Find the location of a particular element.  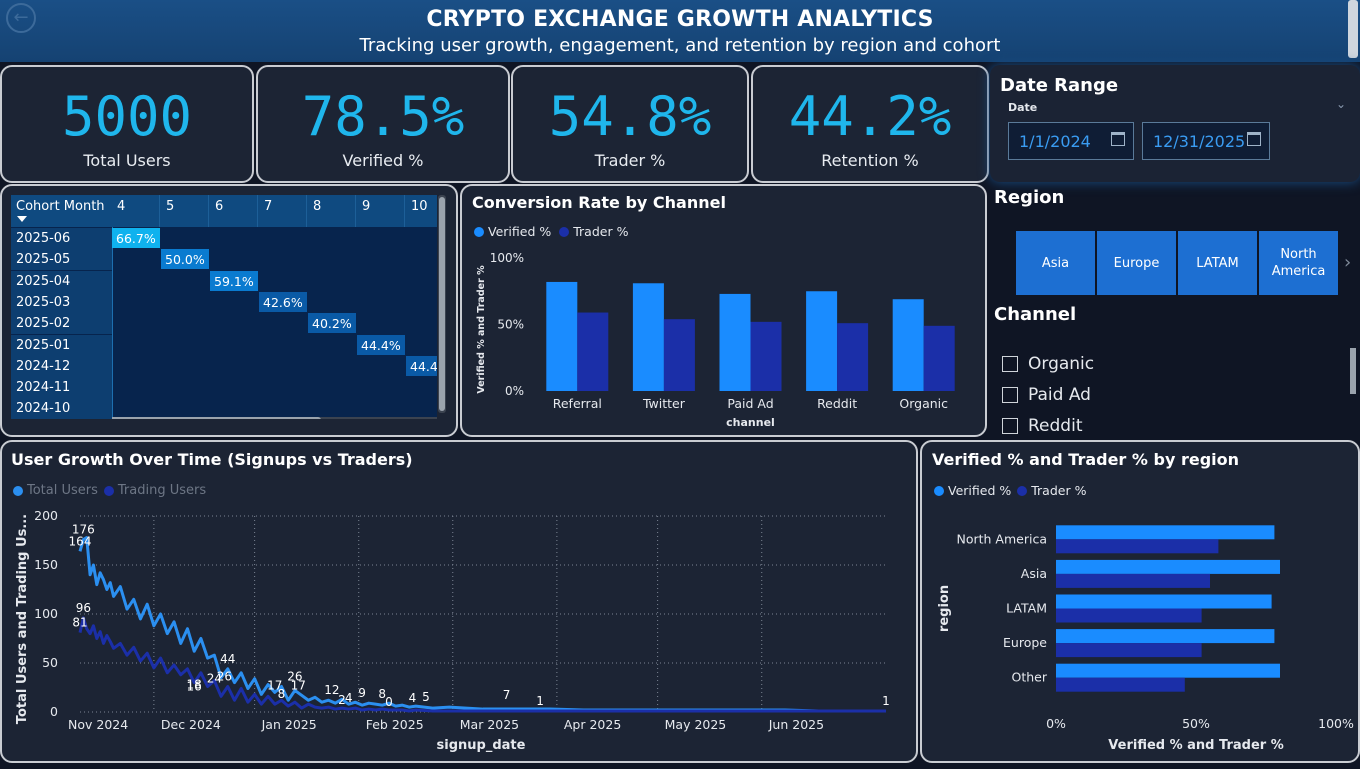

x-axis-title: Verified % and Trader % is located at coordinates (1195, 745).